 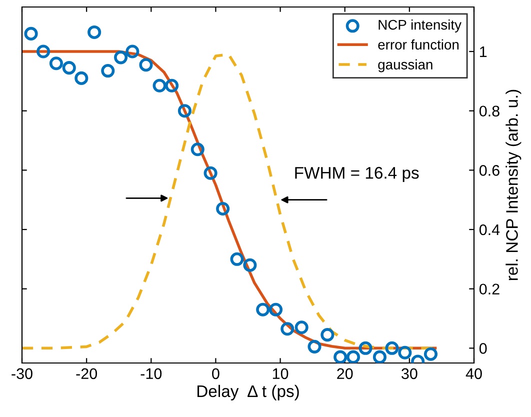 What do you see at coordinates (420, 26) in the screenshot?
I see `legend-label: NCP intensity` at bounding box center [420, 26].